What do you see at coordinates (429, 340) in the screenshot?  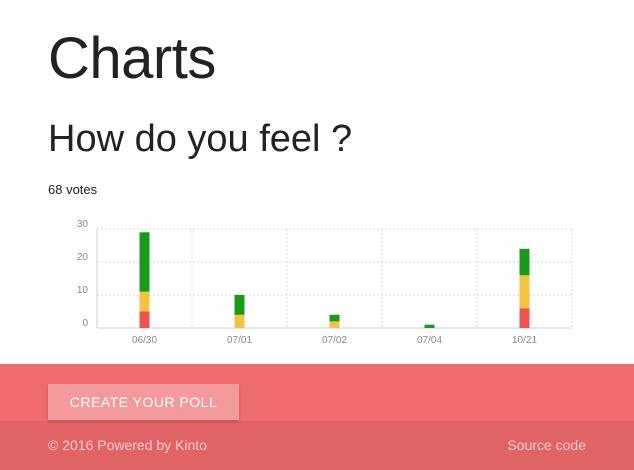 I see `x-tick-label: 07/04` at bounding box center [429, 340].